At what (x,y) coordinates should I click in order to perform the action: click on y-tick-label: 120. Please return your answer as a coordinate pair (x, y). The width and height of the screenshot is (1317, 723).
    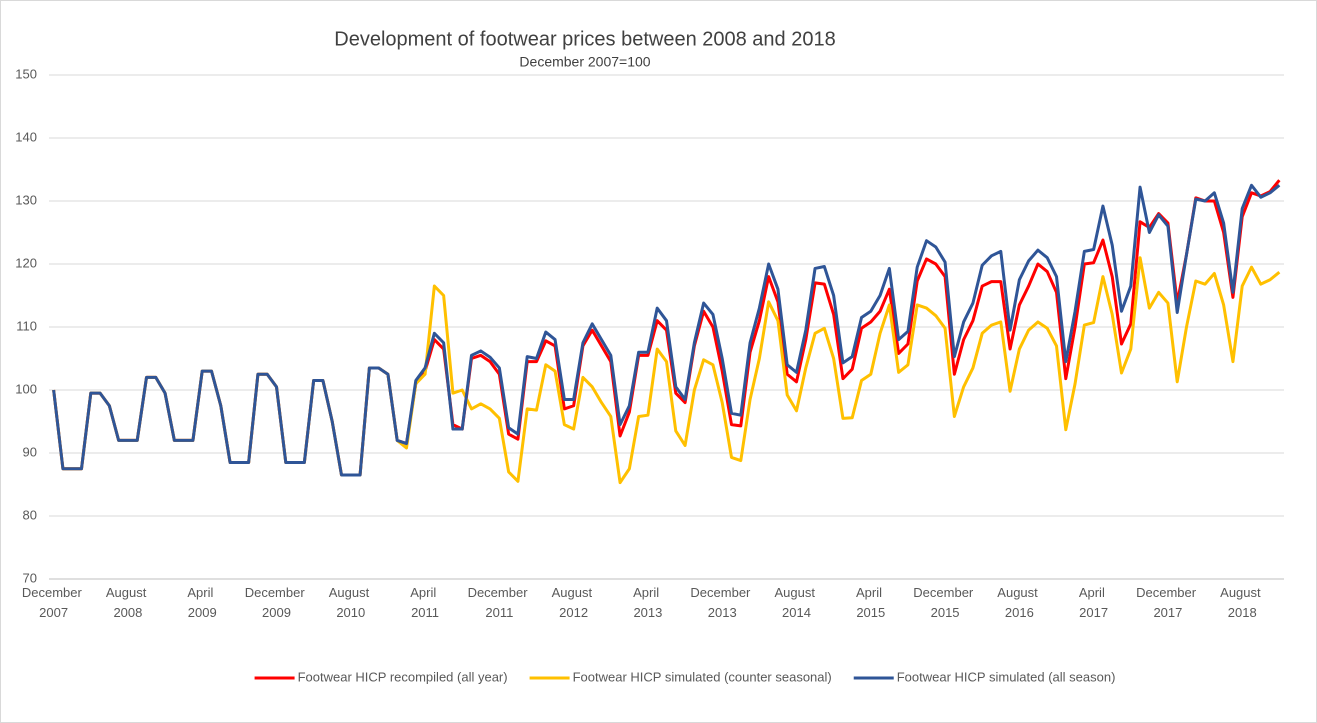
    Looking at the image, I should click on (26, 262).